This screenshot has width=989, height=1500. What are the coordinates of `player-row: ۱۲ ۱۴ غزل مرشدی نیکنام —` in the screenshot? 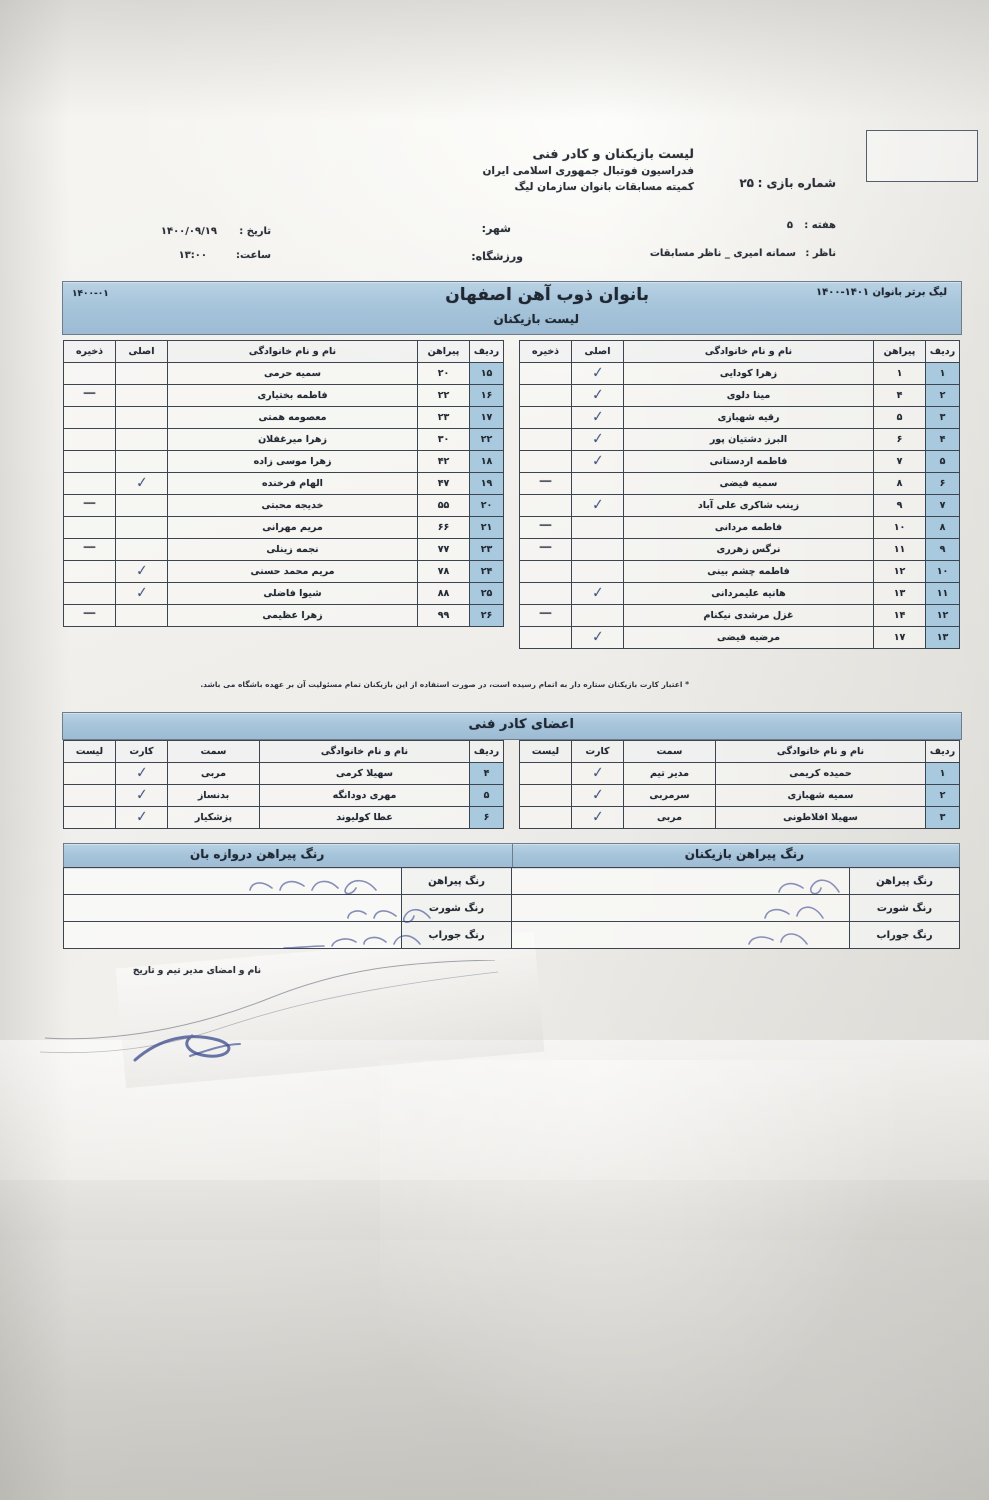 It's located at (739, 615).